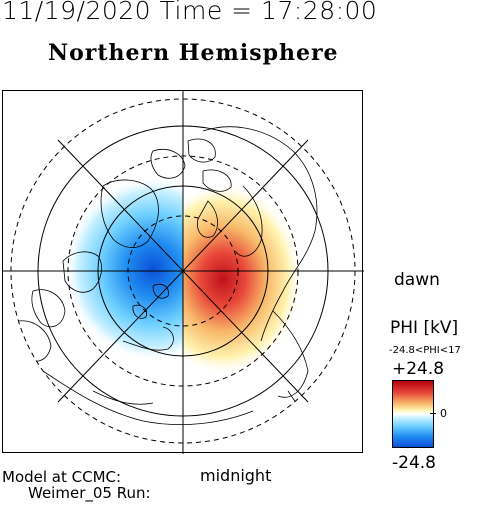 Image resolution: width=484 pixels, height=508 pixels. Describe the element at coordinates (414, 463) in the screenshot. I see `colorbar-min-label: -24.8` at that location.